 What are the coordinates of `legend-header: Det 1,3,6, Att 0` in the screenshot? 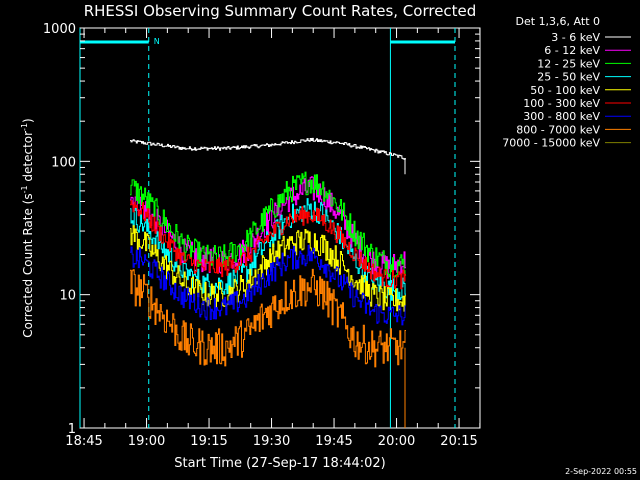 It's located at (558, 21).